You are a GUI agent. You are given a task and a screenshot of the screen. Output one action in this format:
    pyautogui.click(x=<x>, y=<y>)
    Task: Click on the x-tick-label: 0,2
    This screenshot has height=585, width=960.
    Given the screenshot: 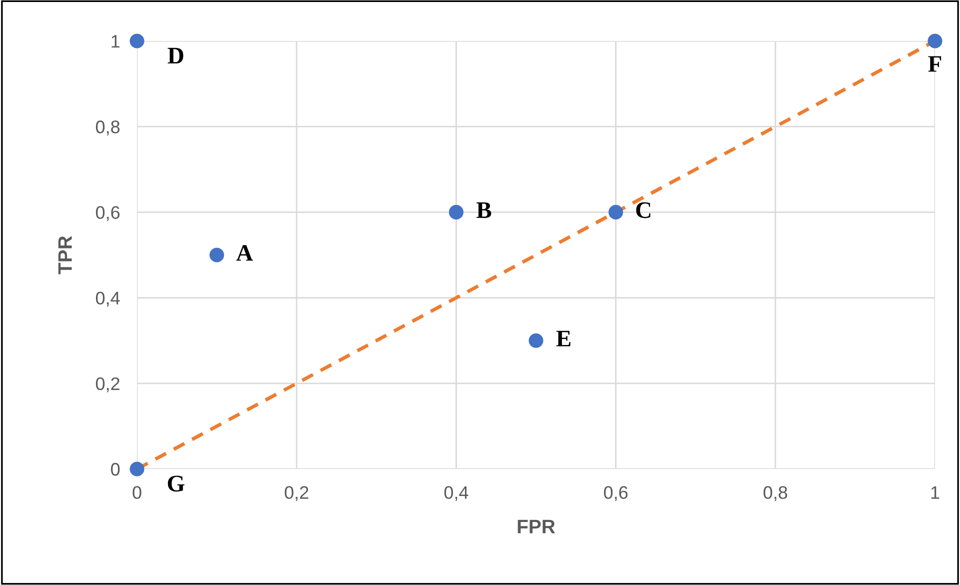 What is the action you would take?
    pyautogui.click(x=296, y=494)
    